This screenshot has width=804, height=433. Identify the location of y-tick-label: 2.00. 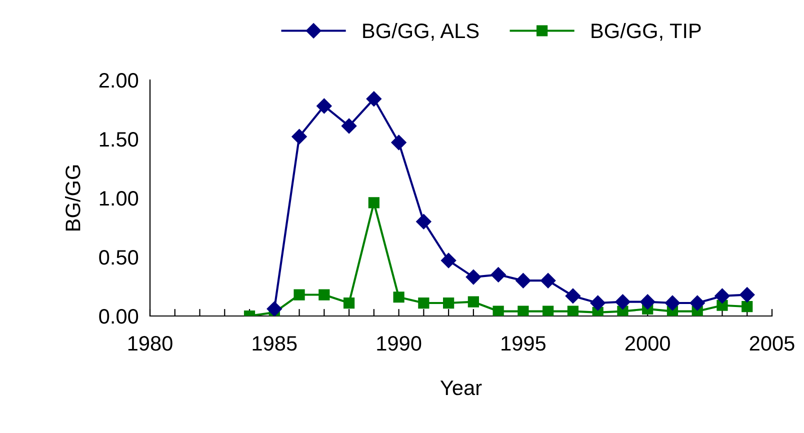
(118, 80).